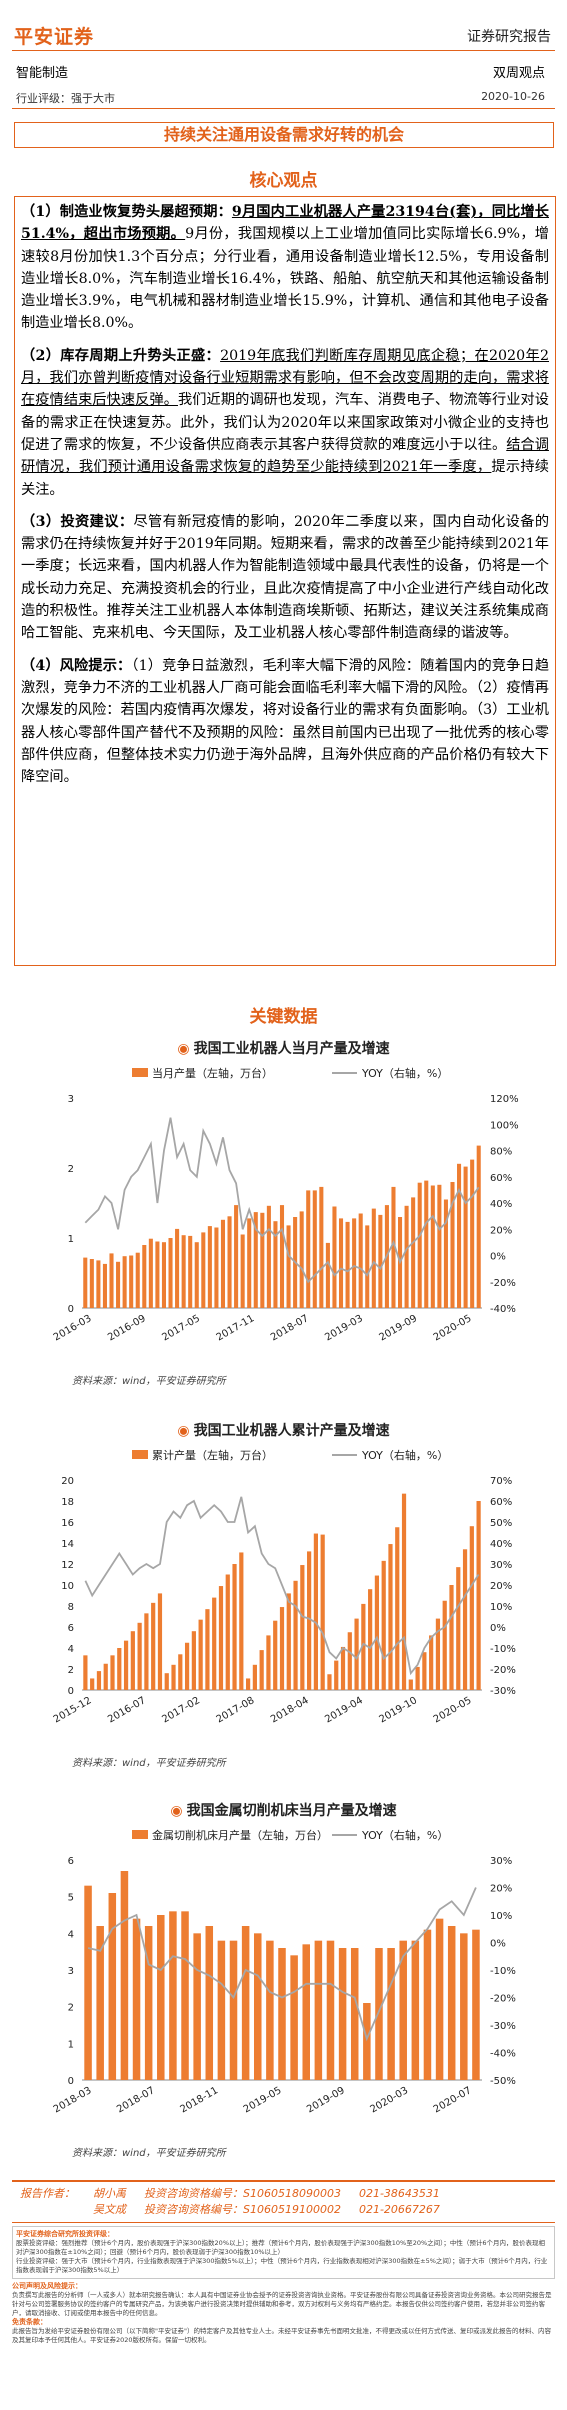 The height and width of the screenshot is (2410, 567). What do you see at coordinates (498, 1944) in the screenshot?
I see `right-tick-label: 0%` at bounding box center [498, 1944].